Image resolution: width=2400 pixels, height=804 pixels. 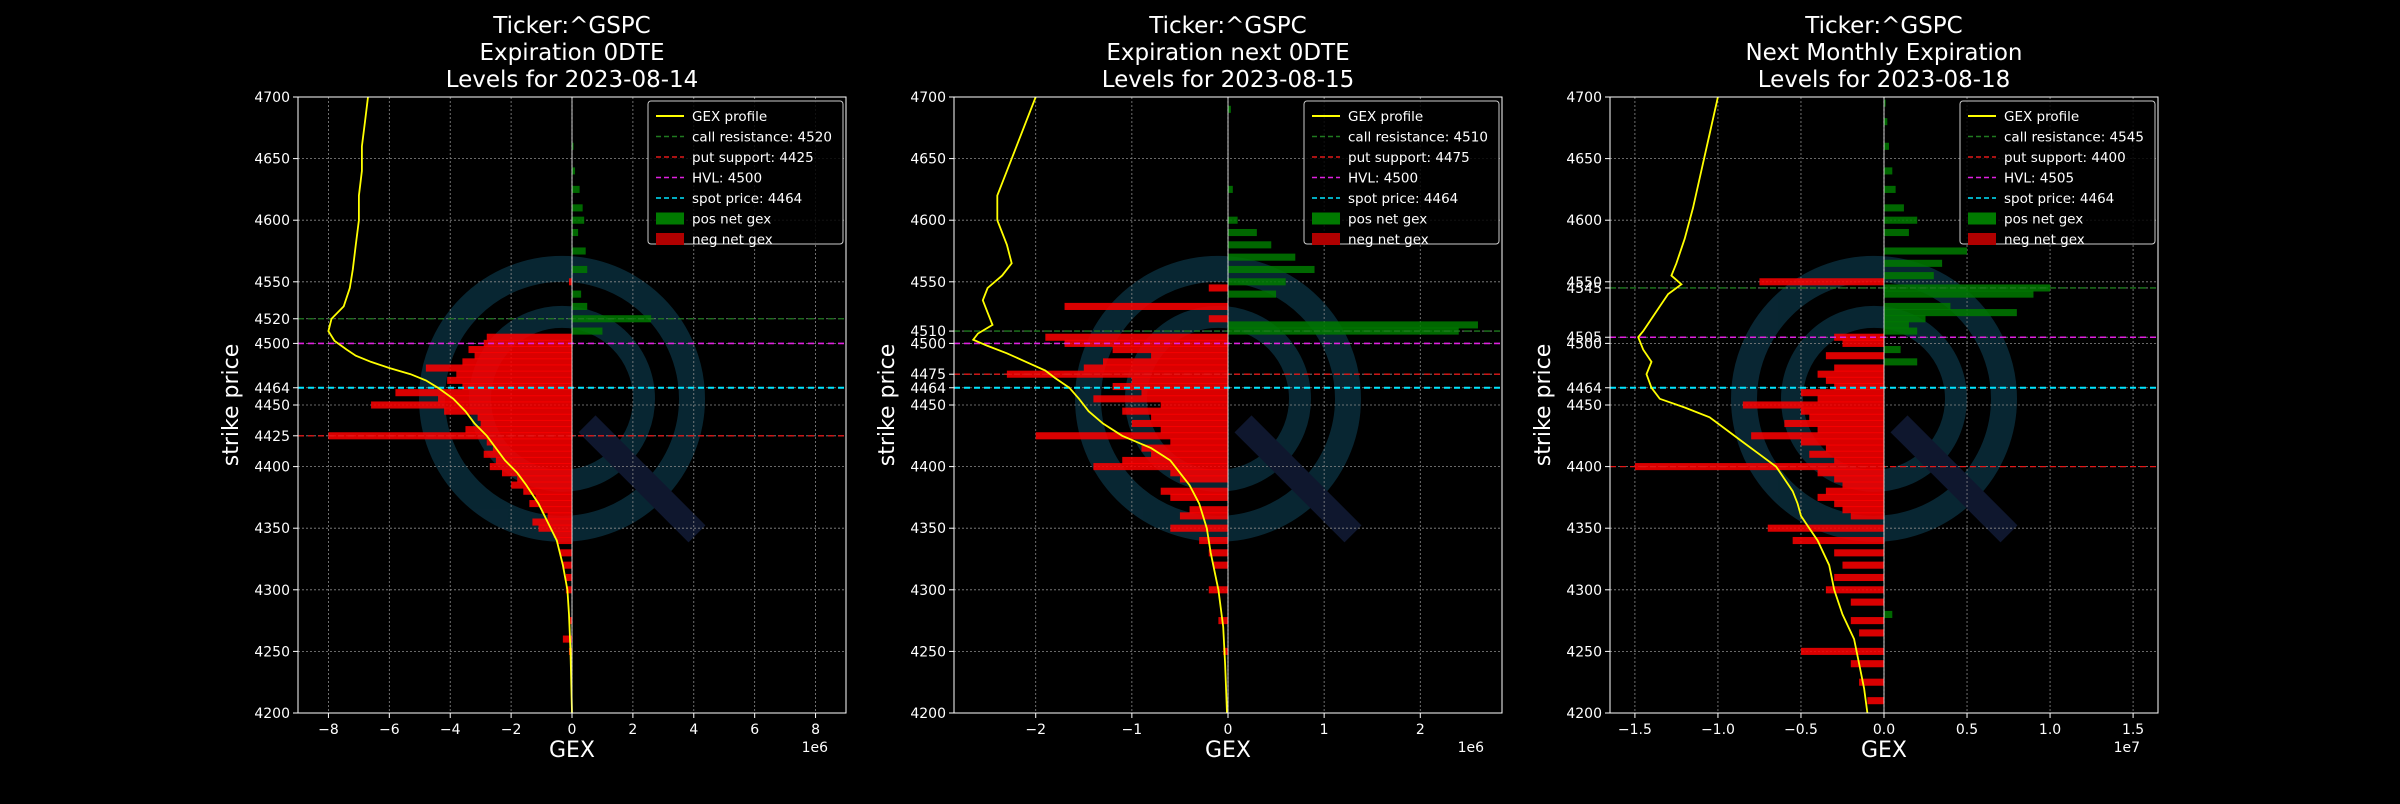 What do you see at coordinates (1584, 468) in the screenshot?
I see `y-tick-label: 4400` at bounding box center [1584, 468].